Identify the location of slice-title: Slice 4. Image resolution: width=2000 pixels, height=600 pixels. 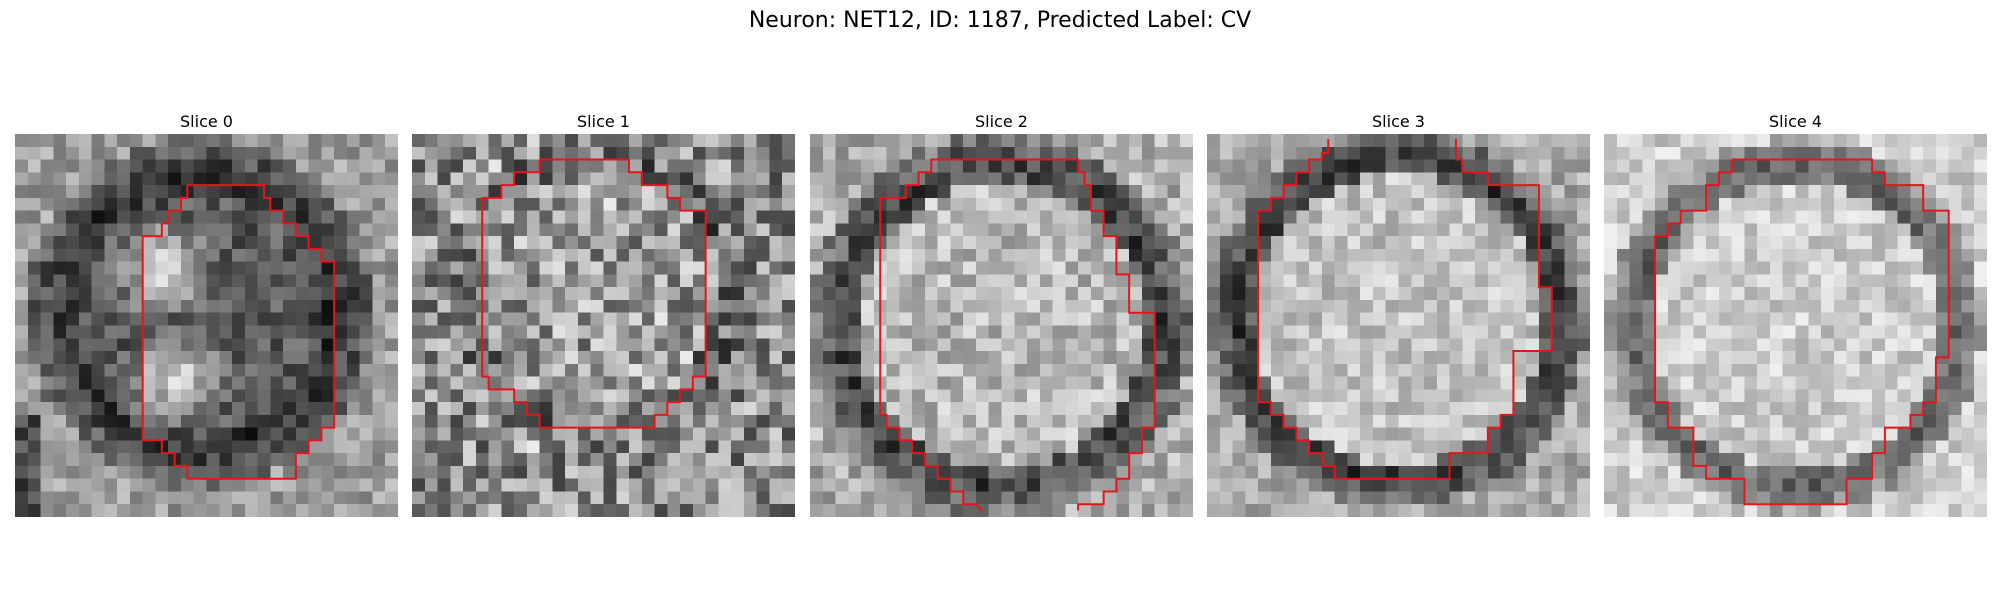
(1795, 121).